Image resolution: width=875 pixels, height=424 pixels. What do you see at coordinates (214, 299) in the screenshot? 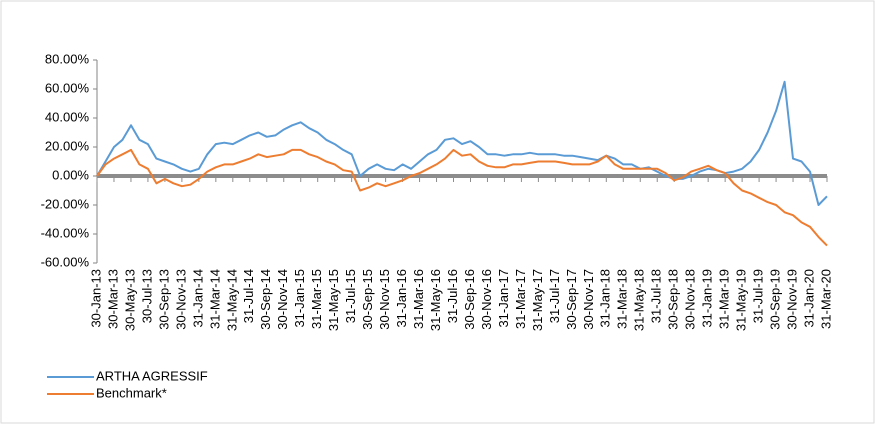
I see `x-tick-label: 31-Mar-14` at bounding box center [214, 299].